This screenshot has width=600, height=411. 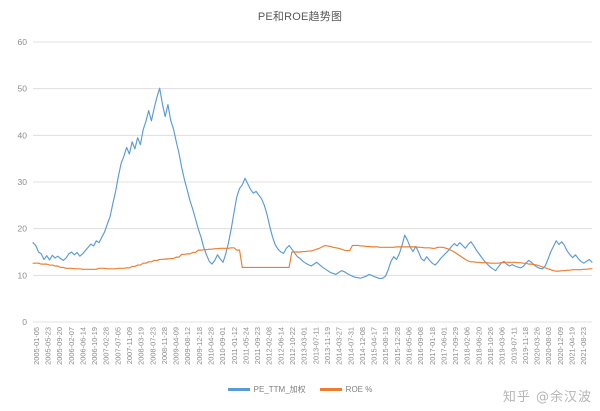 What do you see at coordinates (572, 346) in the screenshot?
I see `x-axis-tick-label: 2021-04-19` at bounding box center [572, 346].